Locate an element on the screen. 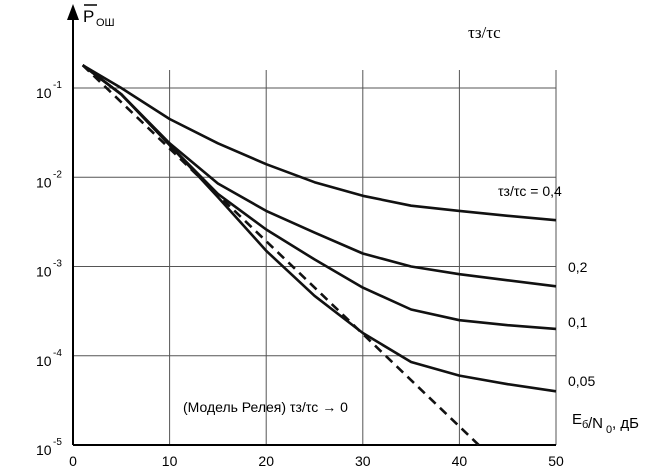  series-label-2: 0,1 is located at coordinates (578, 322).